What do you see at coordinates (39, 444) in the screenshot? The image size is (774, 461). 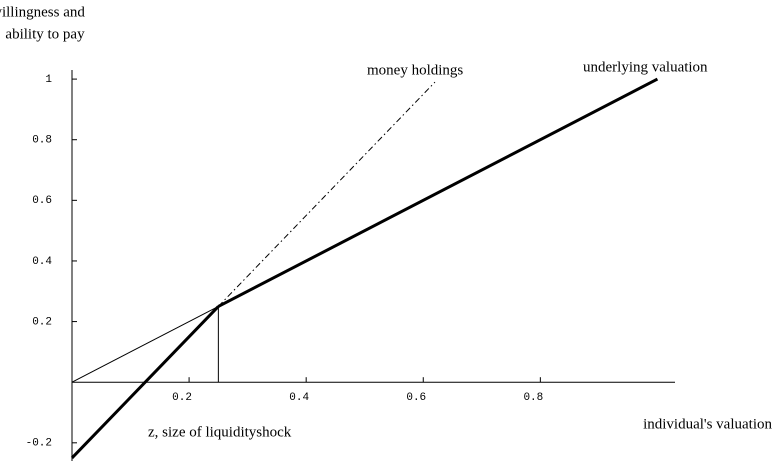 I see `y-tick-label: -0.2` at bounding box center [39, 444].